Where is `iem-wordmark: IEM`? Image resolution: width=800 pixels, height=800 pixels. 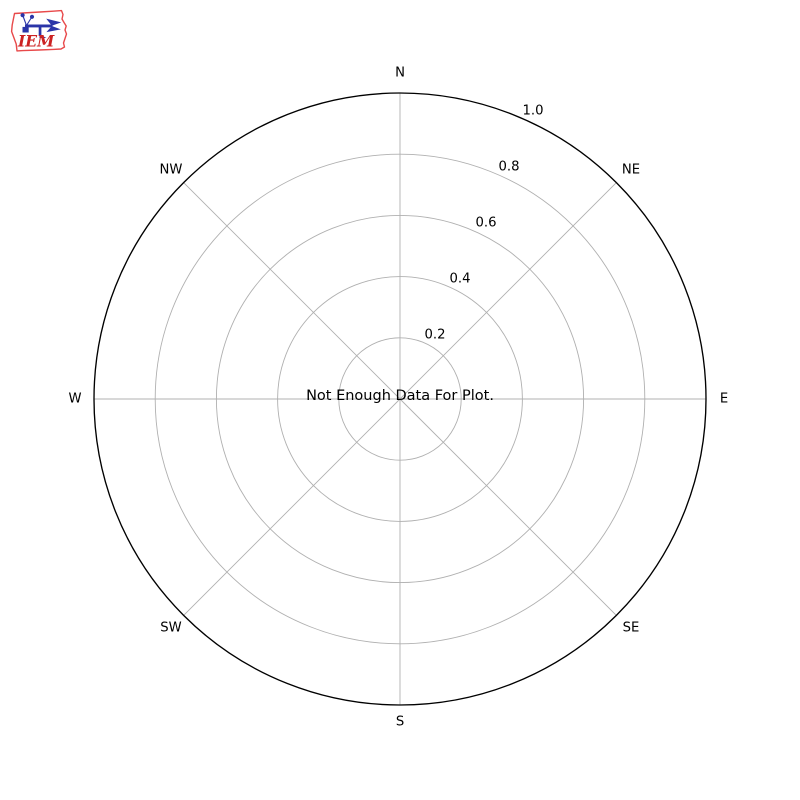
iem-wordmark: IEM is located at coordinates (36, 41).